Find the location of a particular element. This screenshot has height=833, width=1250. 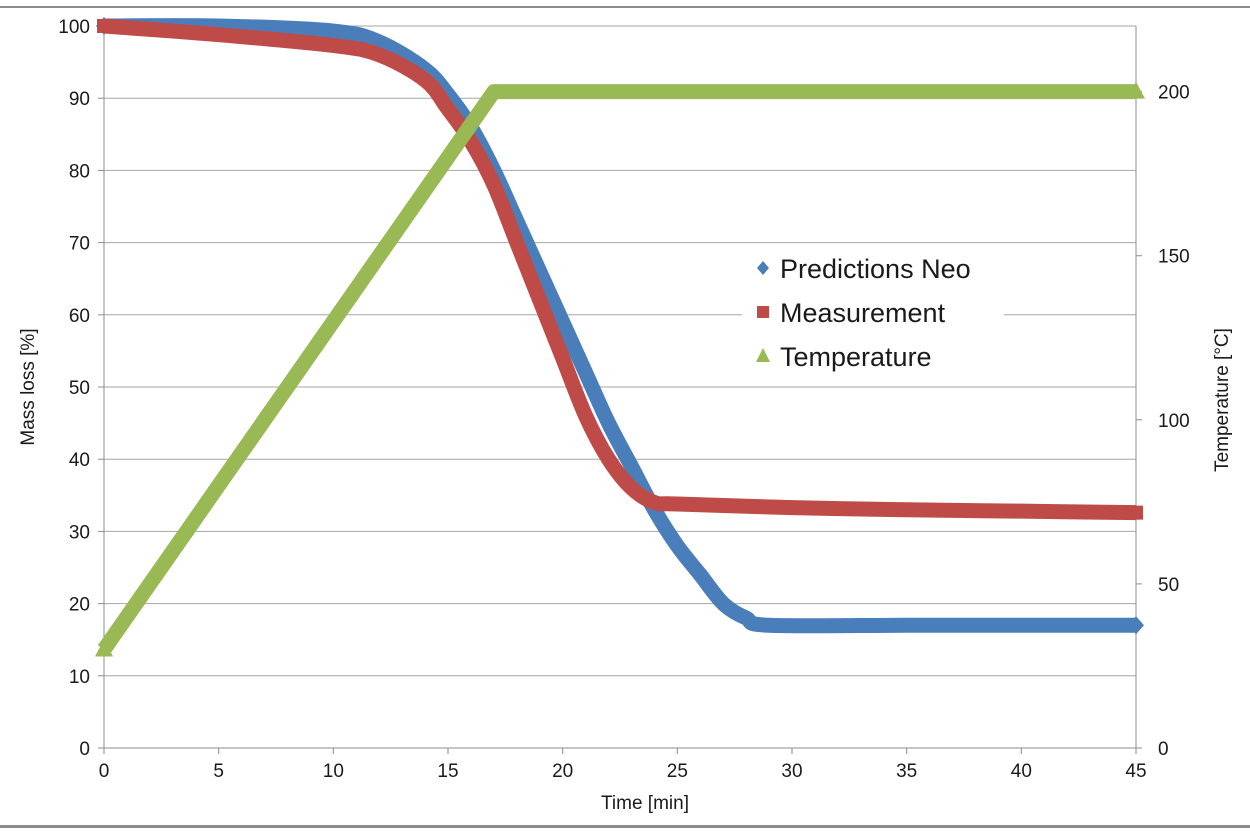

legend-marker-measurement is located at coordinates (763, 312).